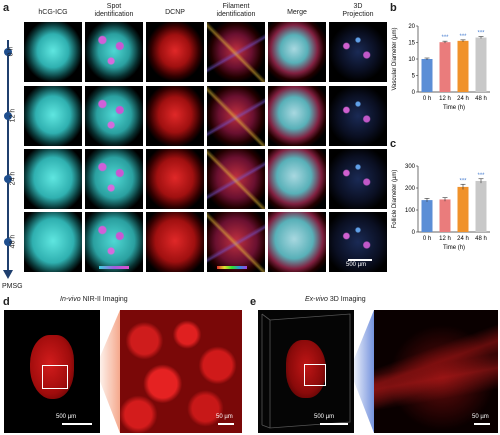 The image size is (500, 435). What do you see at coordinates (66, 417) in the screenshot?
I see `scale-bar-d-left-label: 500 µm` at bounding box center [66, 417].